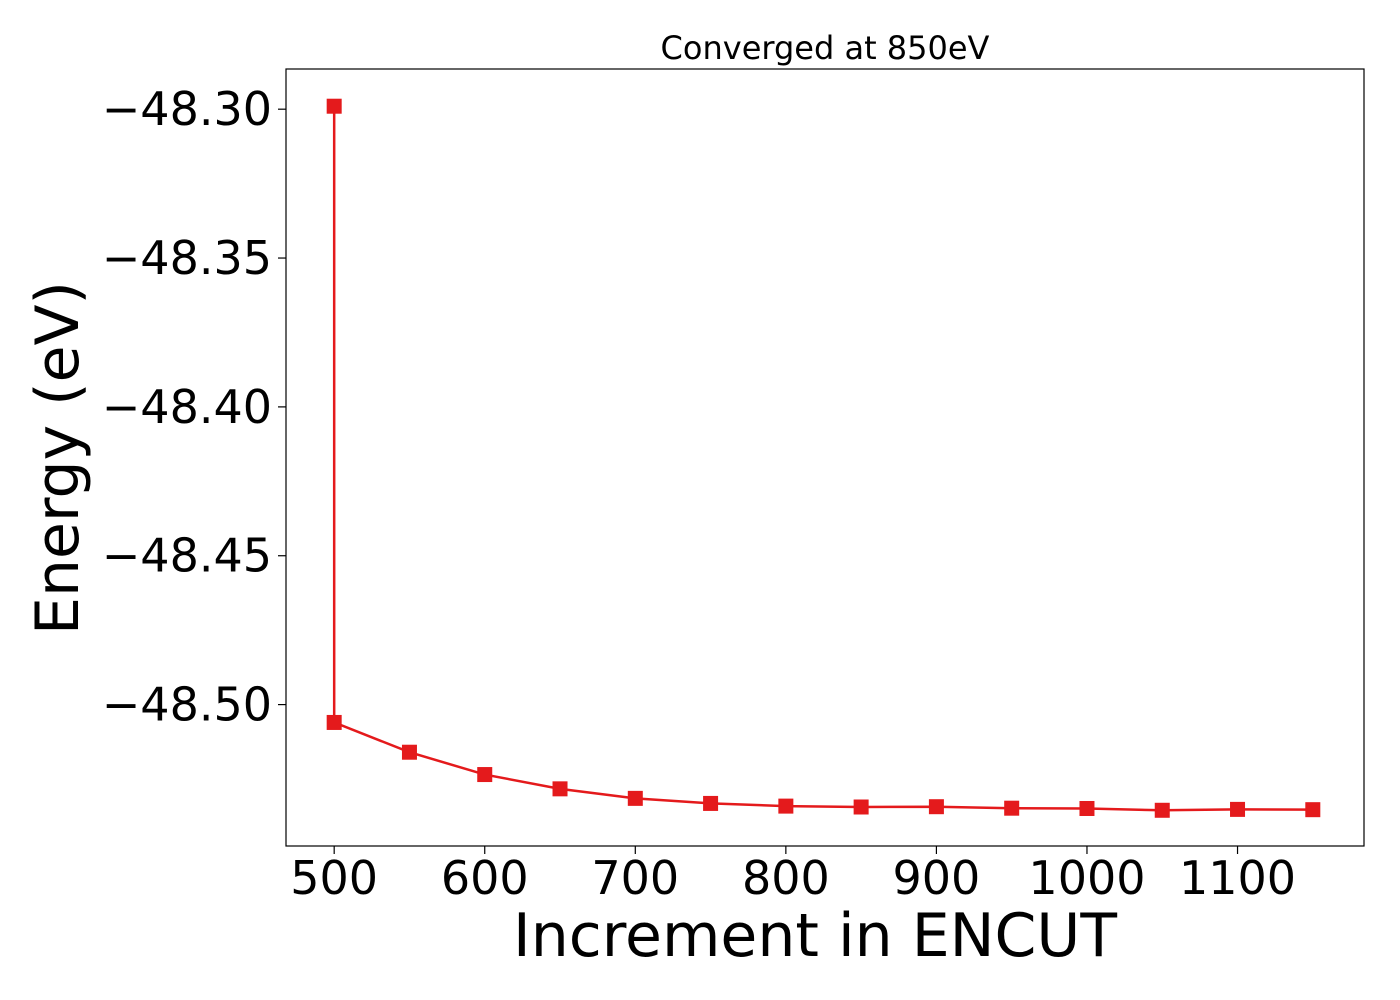 This screenshot has height=1000, width=1400. I want to click on chart-title: Converged at 850eV, so click(825, 48).